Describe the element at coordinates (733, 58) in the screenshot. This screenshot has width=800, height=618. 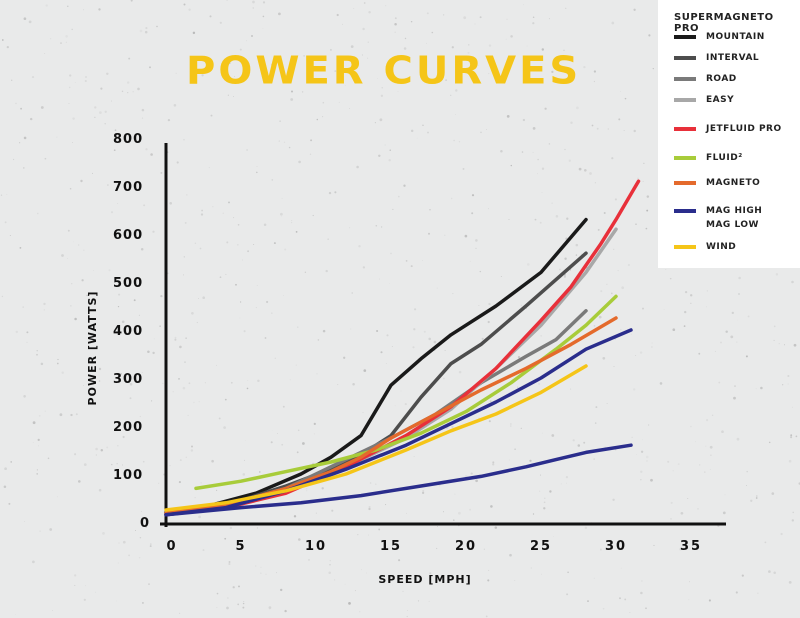
I see `legend-label: INTERVAL` at that location.